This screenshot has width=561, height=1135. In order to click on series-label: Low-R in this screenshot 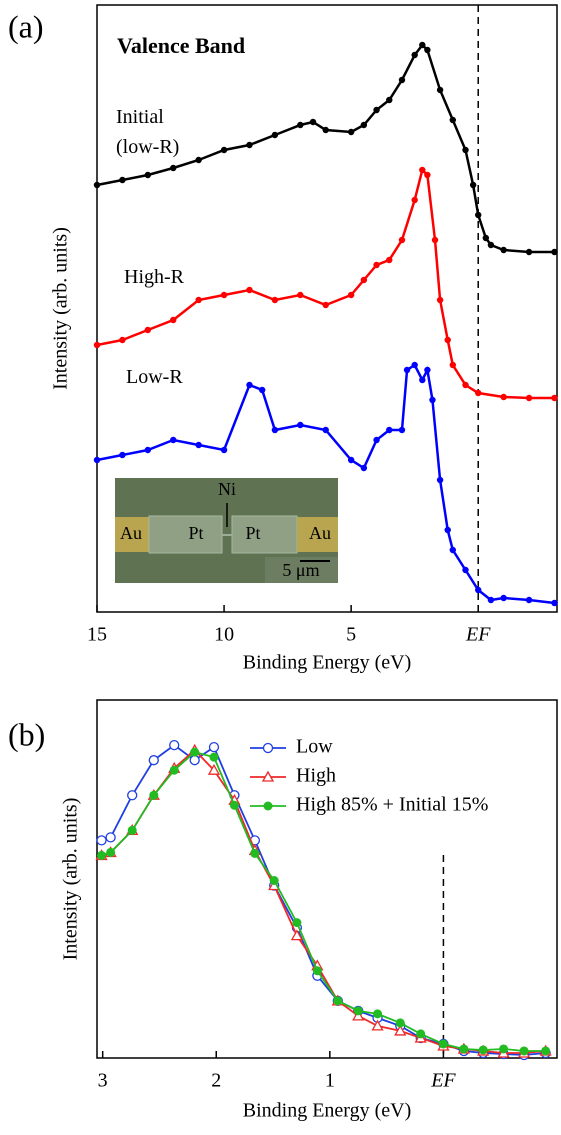, I will do `click(154, 377)`.